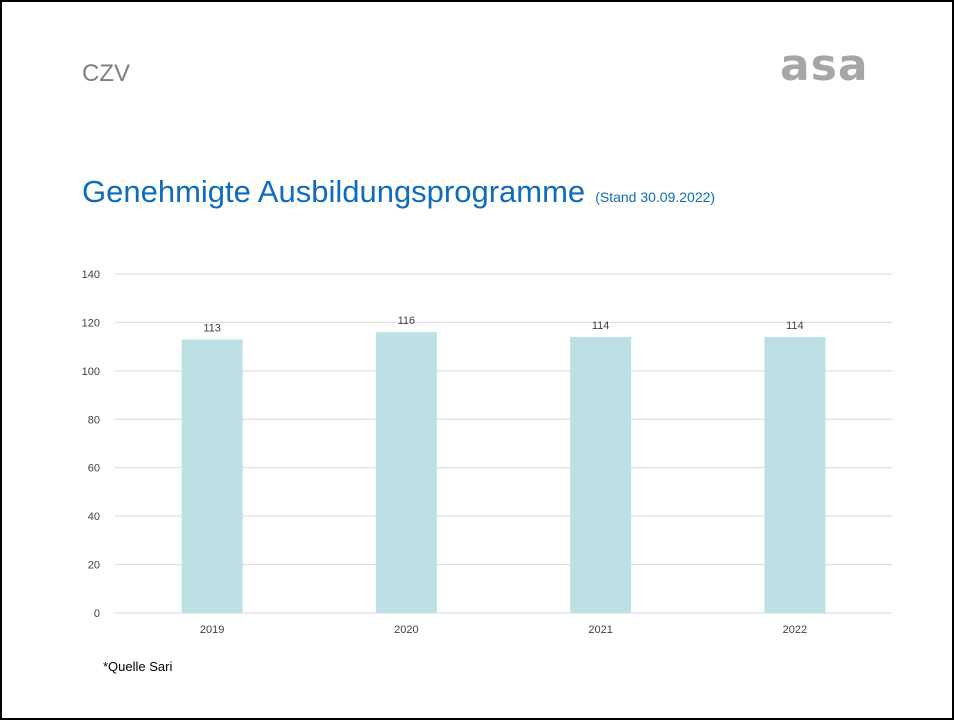 The image size is (954, 720). What do you see at coordinates (795, 630) in the screenshot?
I see `x-tick-label: 2022` at bounding box center [795, 630].